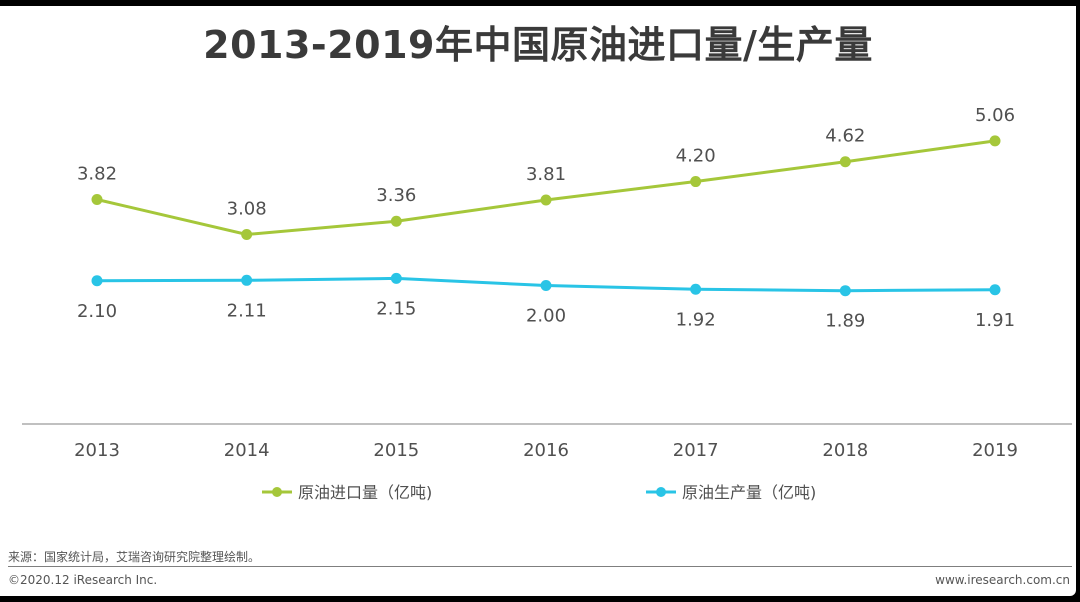  I want to click on legend-marker-production, so click(661, 492).